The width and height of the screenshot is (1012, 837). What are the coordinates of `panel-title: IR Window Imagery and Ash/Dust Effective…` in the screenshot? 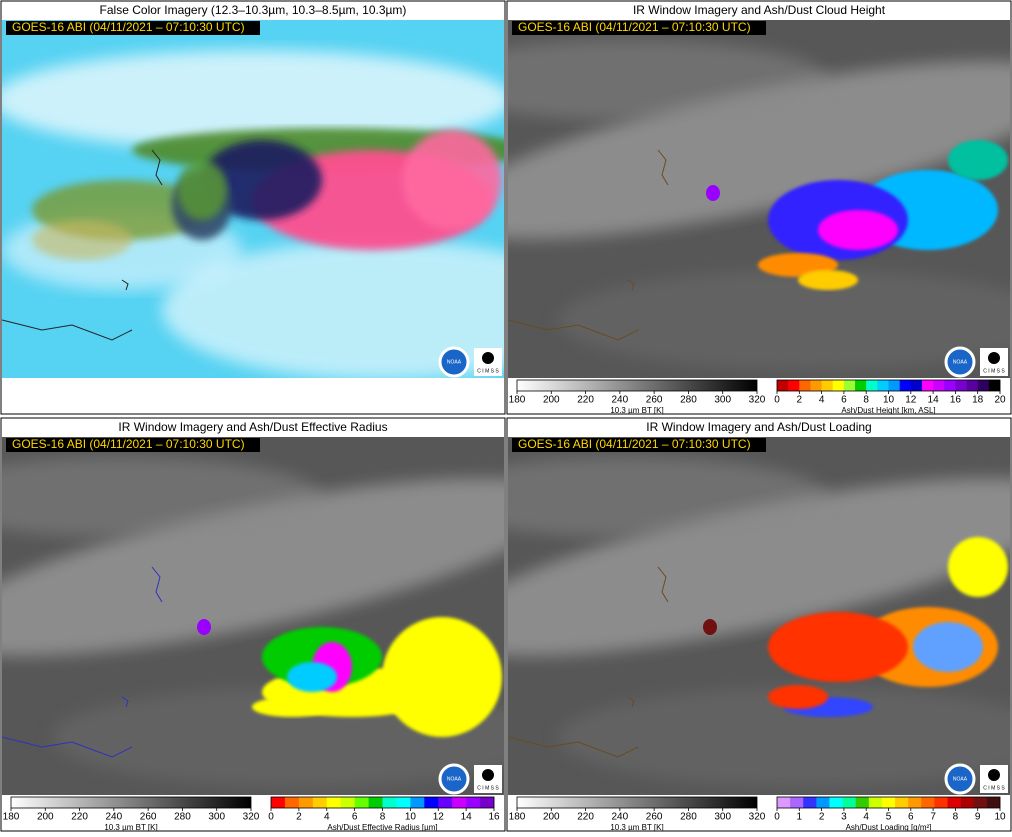 It's located at (252, 427).